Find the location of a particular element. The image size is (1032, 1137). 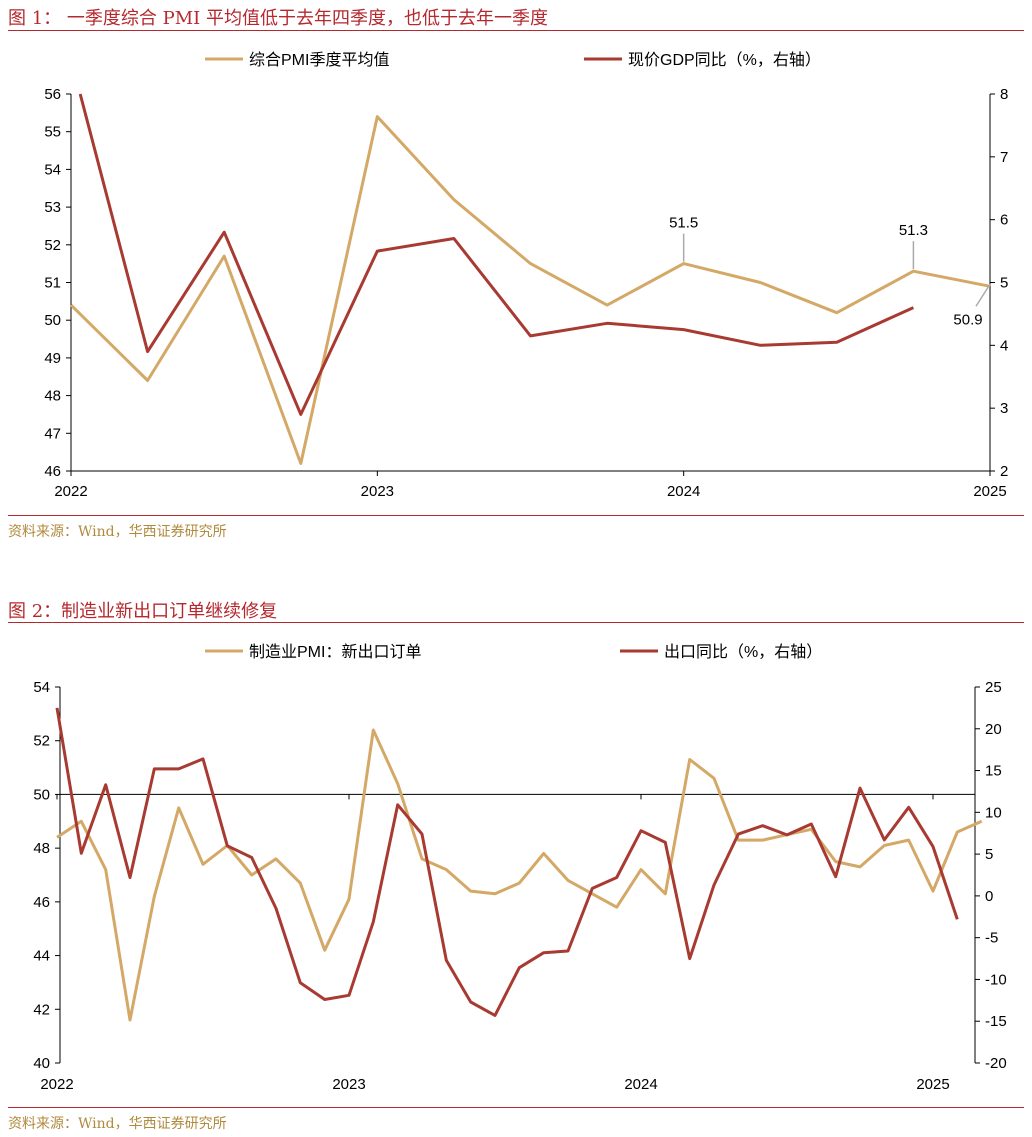

chart-1-right-tick-label: 7 is located at coordinates (1004, 157).